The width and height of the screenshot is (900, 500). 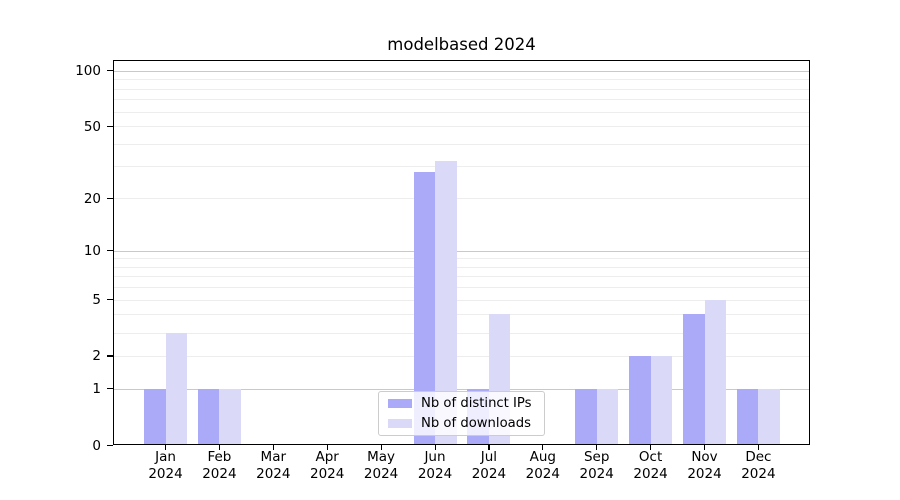 What do you see at coordinates (542, 457) in the screenshot?
I see `x-tick-month: Aug` at bounding box center [542, 457].